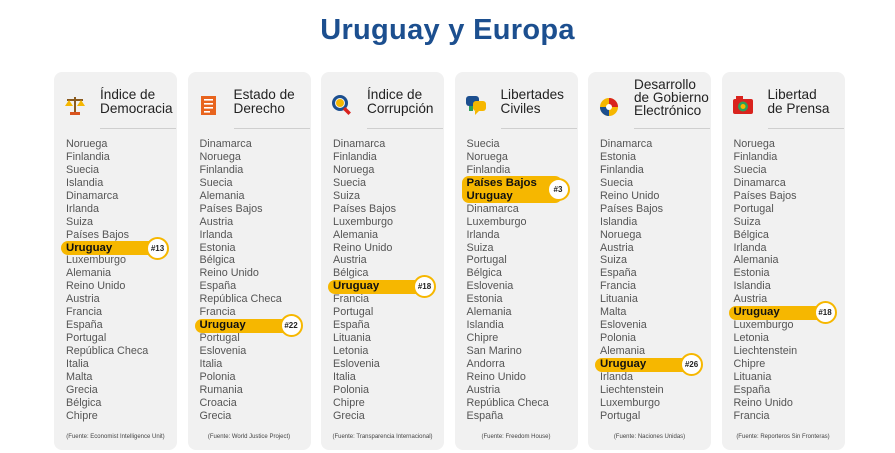 This screenshot has width=895, height=453. What do you see at coordinates (140, 101) in the screenshot?
I see `column-title: Índice de Democracia` at bounding box center [140, 101].